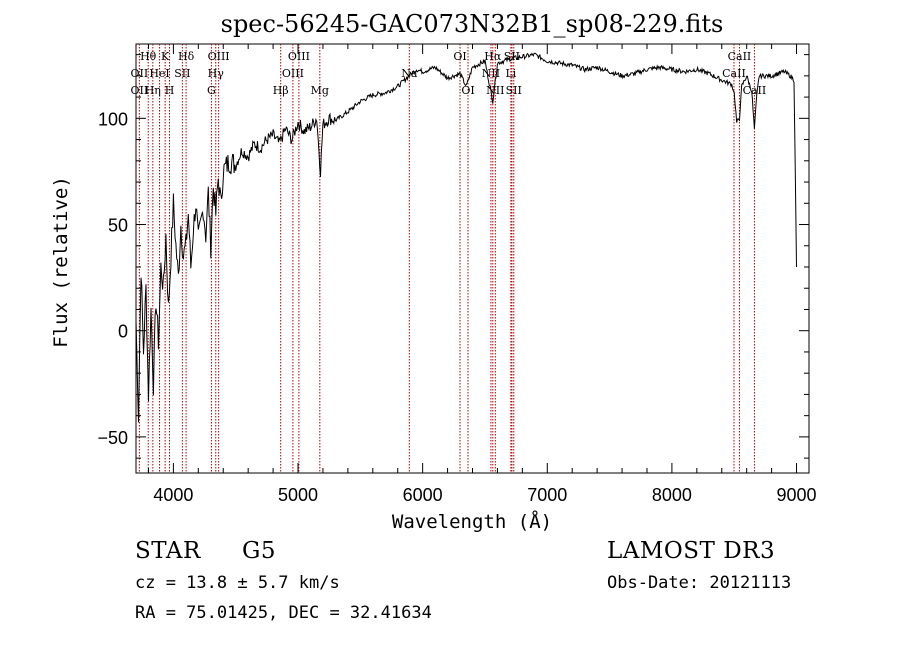 The width and height of the screenshot is (900, 649). Describe the element at coordinates (320, 90) in the screenshot. I see `spectral-line-label: Mg` at that location.